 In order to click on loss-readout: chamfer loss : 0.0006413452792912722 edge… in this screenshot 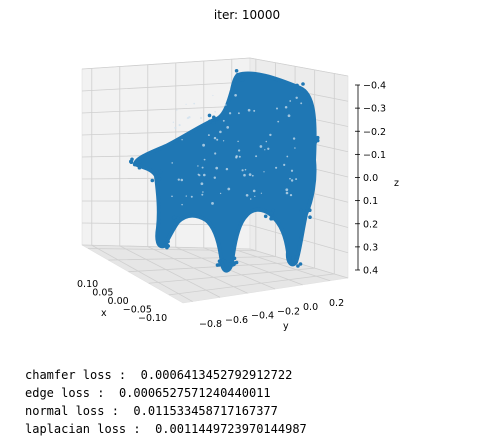, I will do `click(166, 402)`.